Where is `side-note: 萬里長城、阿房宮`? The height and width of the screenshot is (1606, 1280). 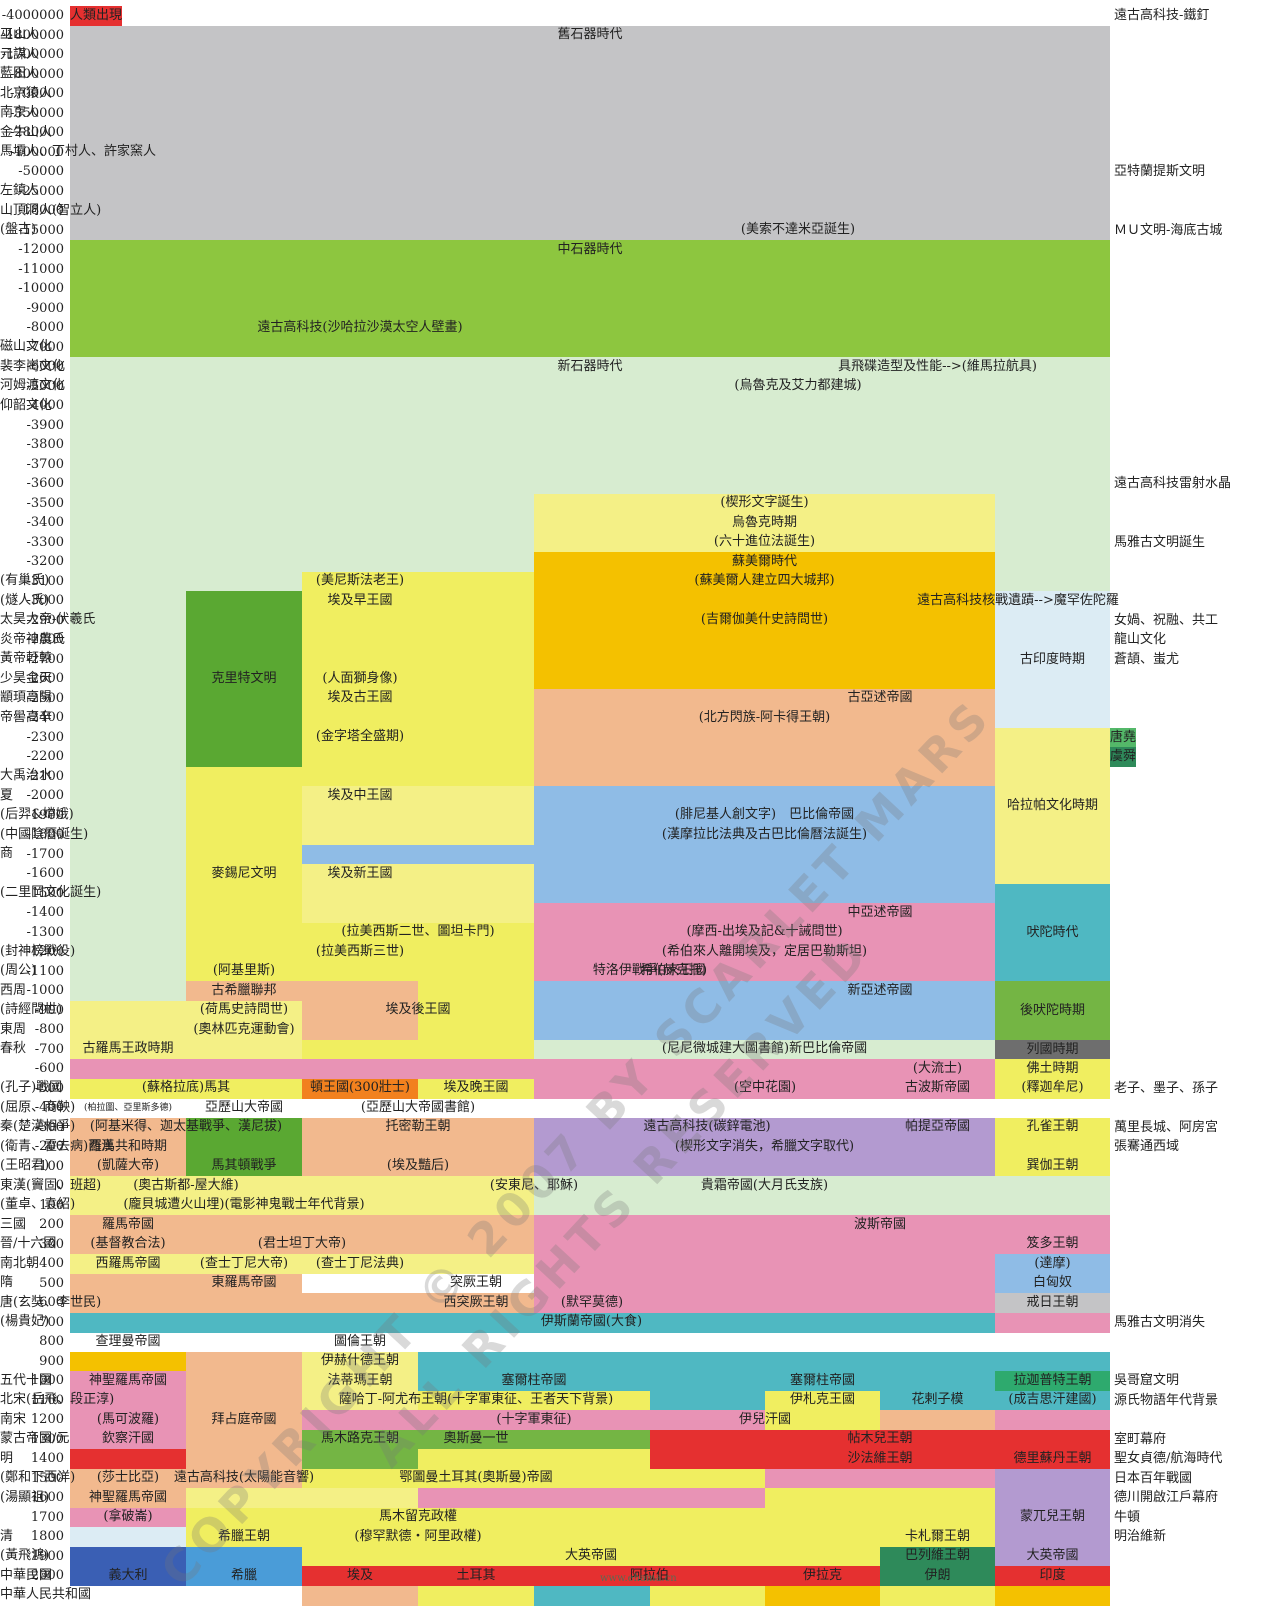 side-note: 萬里長城、阿房宮 is located at coordinates (1166, 1127).